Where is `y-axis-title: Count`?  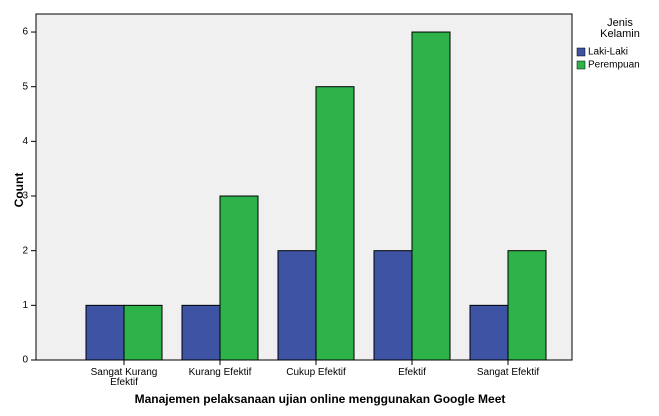
y-axis-title: Count is located at coordinates (19, 190).